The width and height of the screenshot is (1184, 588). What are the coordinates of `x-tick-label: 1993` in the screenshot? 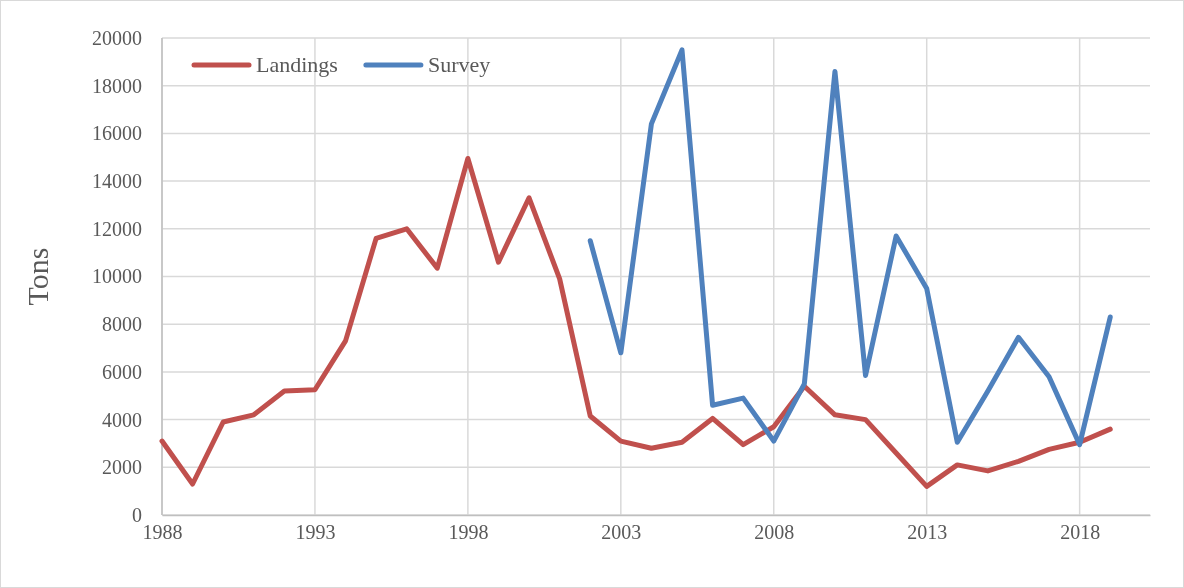 It's located at (315, 532).